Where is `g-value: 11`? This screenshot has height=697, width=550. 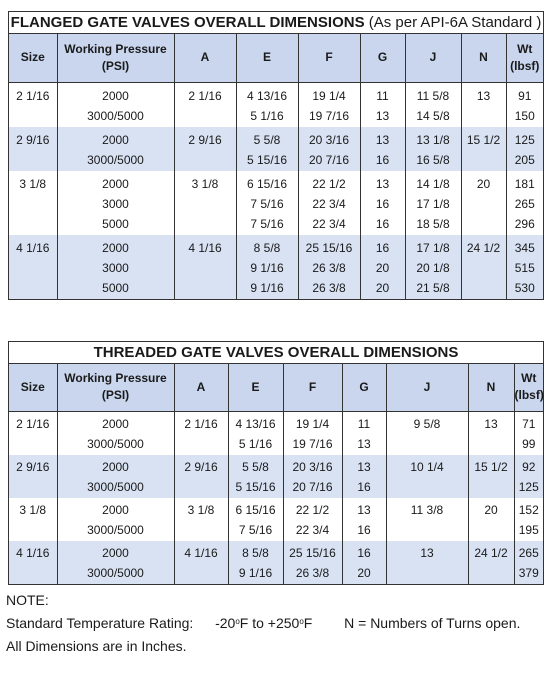
g-value: 11 is located at coordinates (382, 95).